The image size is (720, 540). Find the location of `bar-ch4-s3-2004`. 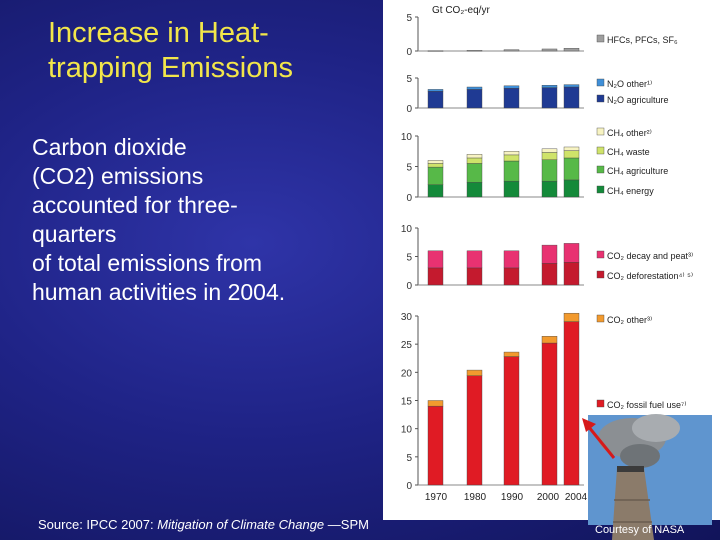

bar-ch4-s3-2004 is located at coordinates (571, 148).